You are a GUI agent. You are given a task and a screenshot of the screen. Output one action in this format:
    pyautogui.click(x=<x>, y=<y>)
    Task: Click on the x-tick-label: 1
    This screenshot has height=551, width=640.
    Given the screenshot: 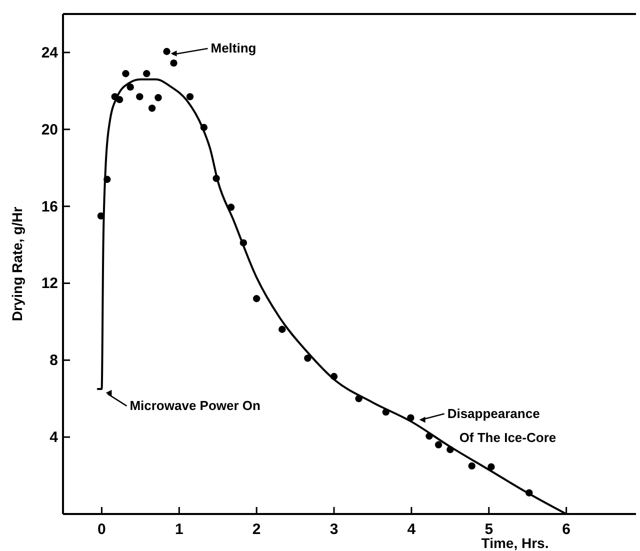 What is the action you would take?
    pyautogui.click(x=179, y=529)
    